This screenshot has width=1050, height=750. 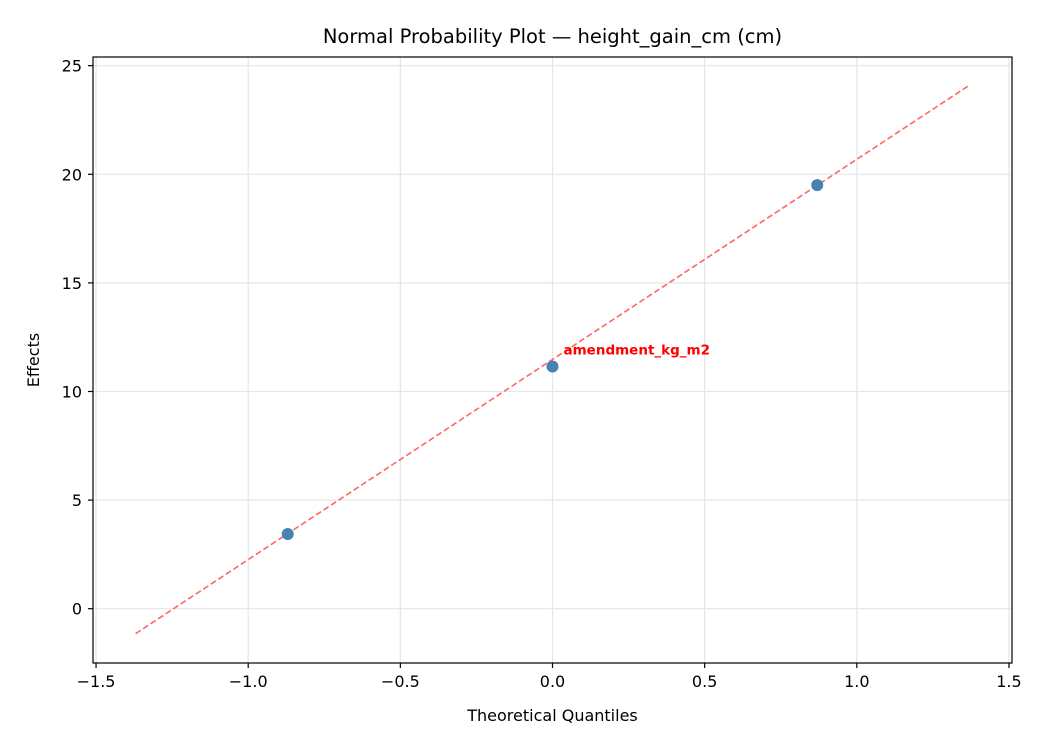 I want to click on x-axis-label: Theoretical Quantiles, so click(x=552, y=715).